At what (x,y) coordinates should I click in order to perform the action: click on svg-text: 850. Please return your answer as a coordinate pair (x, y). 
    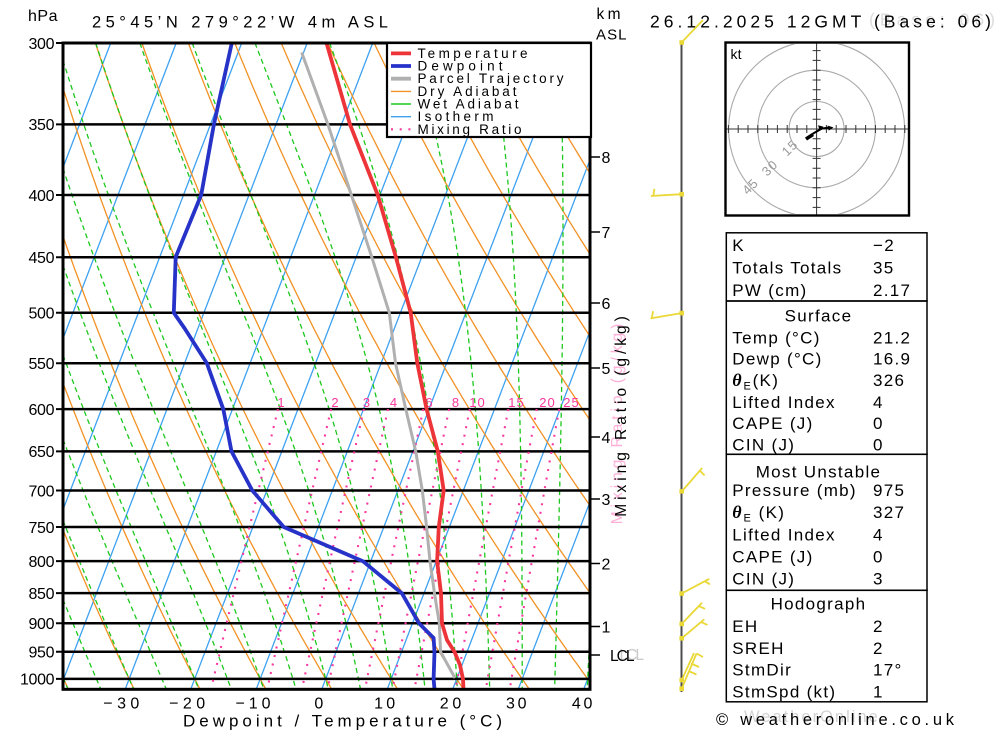
    Looking at the image, I should click on (42, 594).